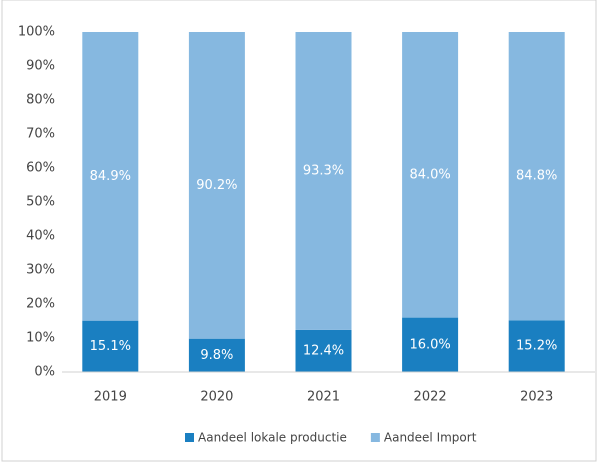  I want to click on y-tick-label: 80%, so click(40, 100).